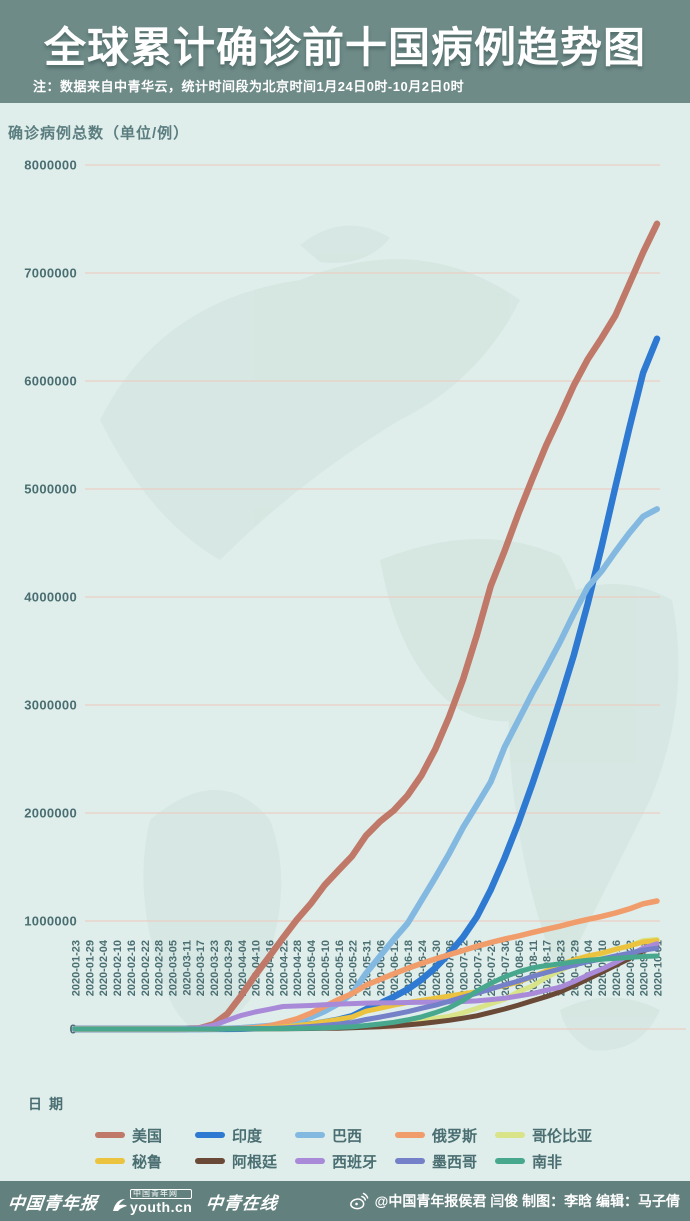 The image size is (690, 1221). Describe the element at coordinates (173, 968) in the screenshot. I see `x-tick-label: 2020-03-05` at that location.